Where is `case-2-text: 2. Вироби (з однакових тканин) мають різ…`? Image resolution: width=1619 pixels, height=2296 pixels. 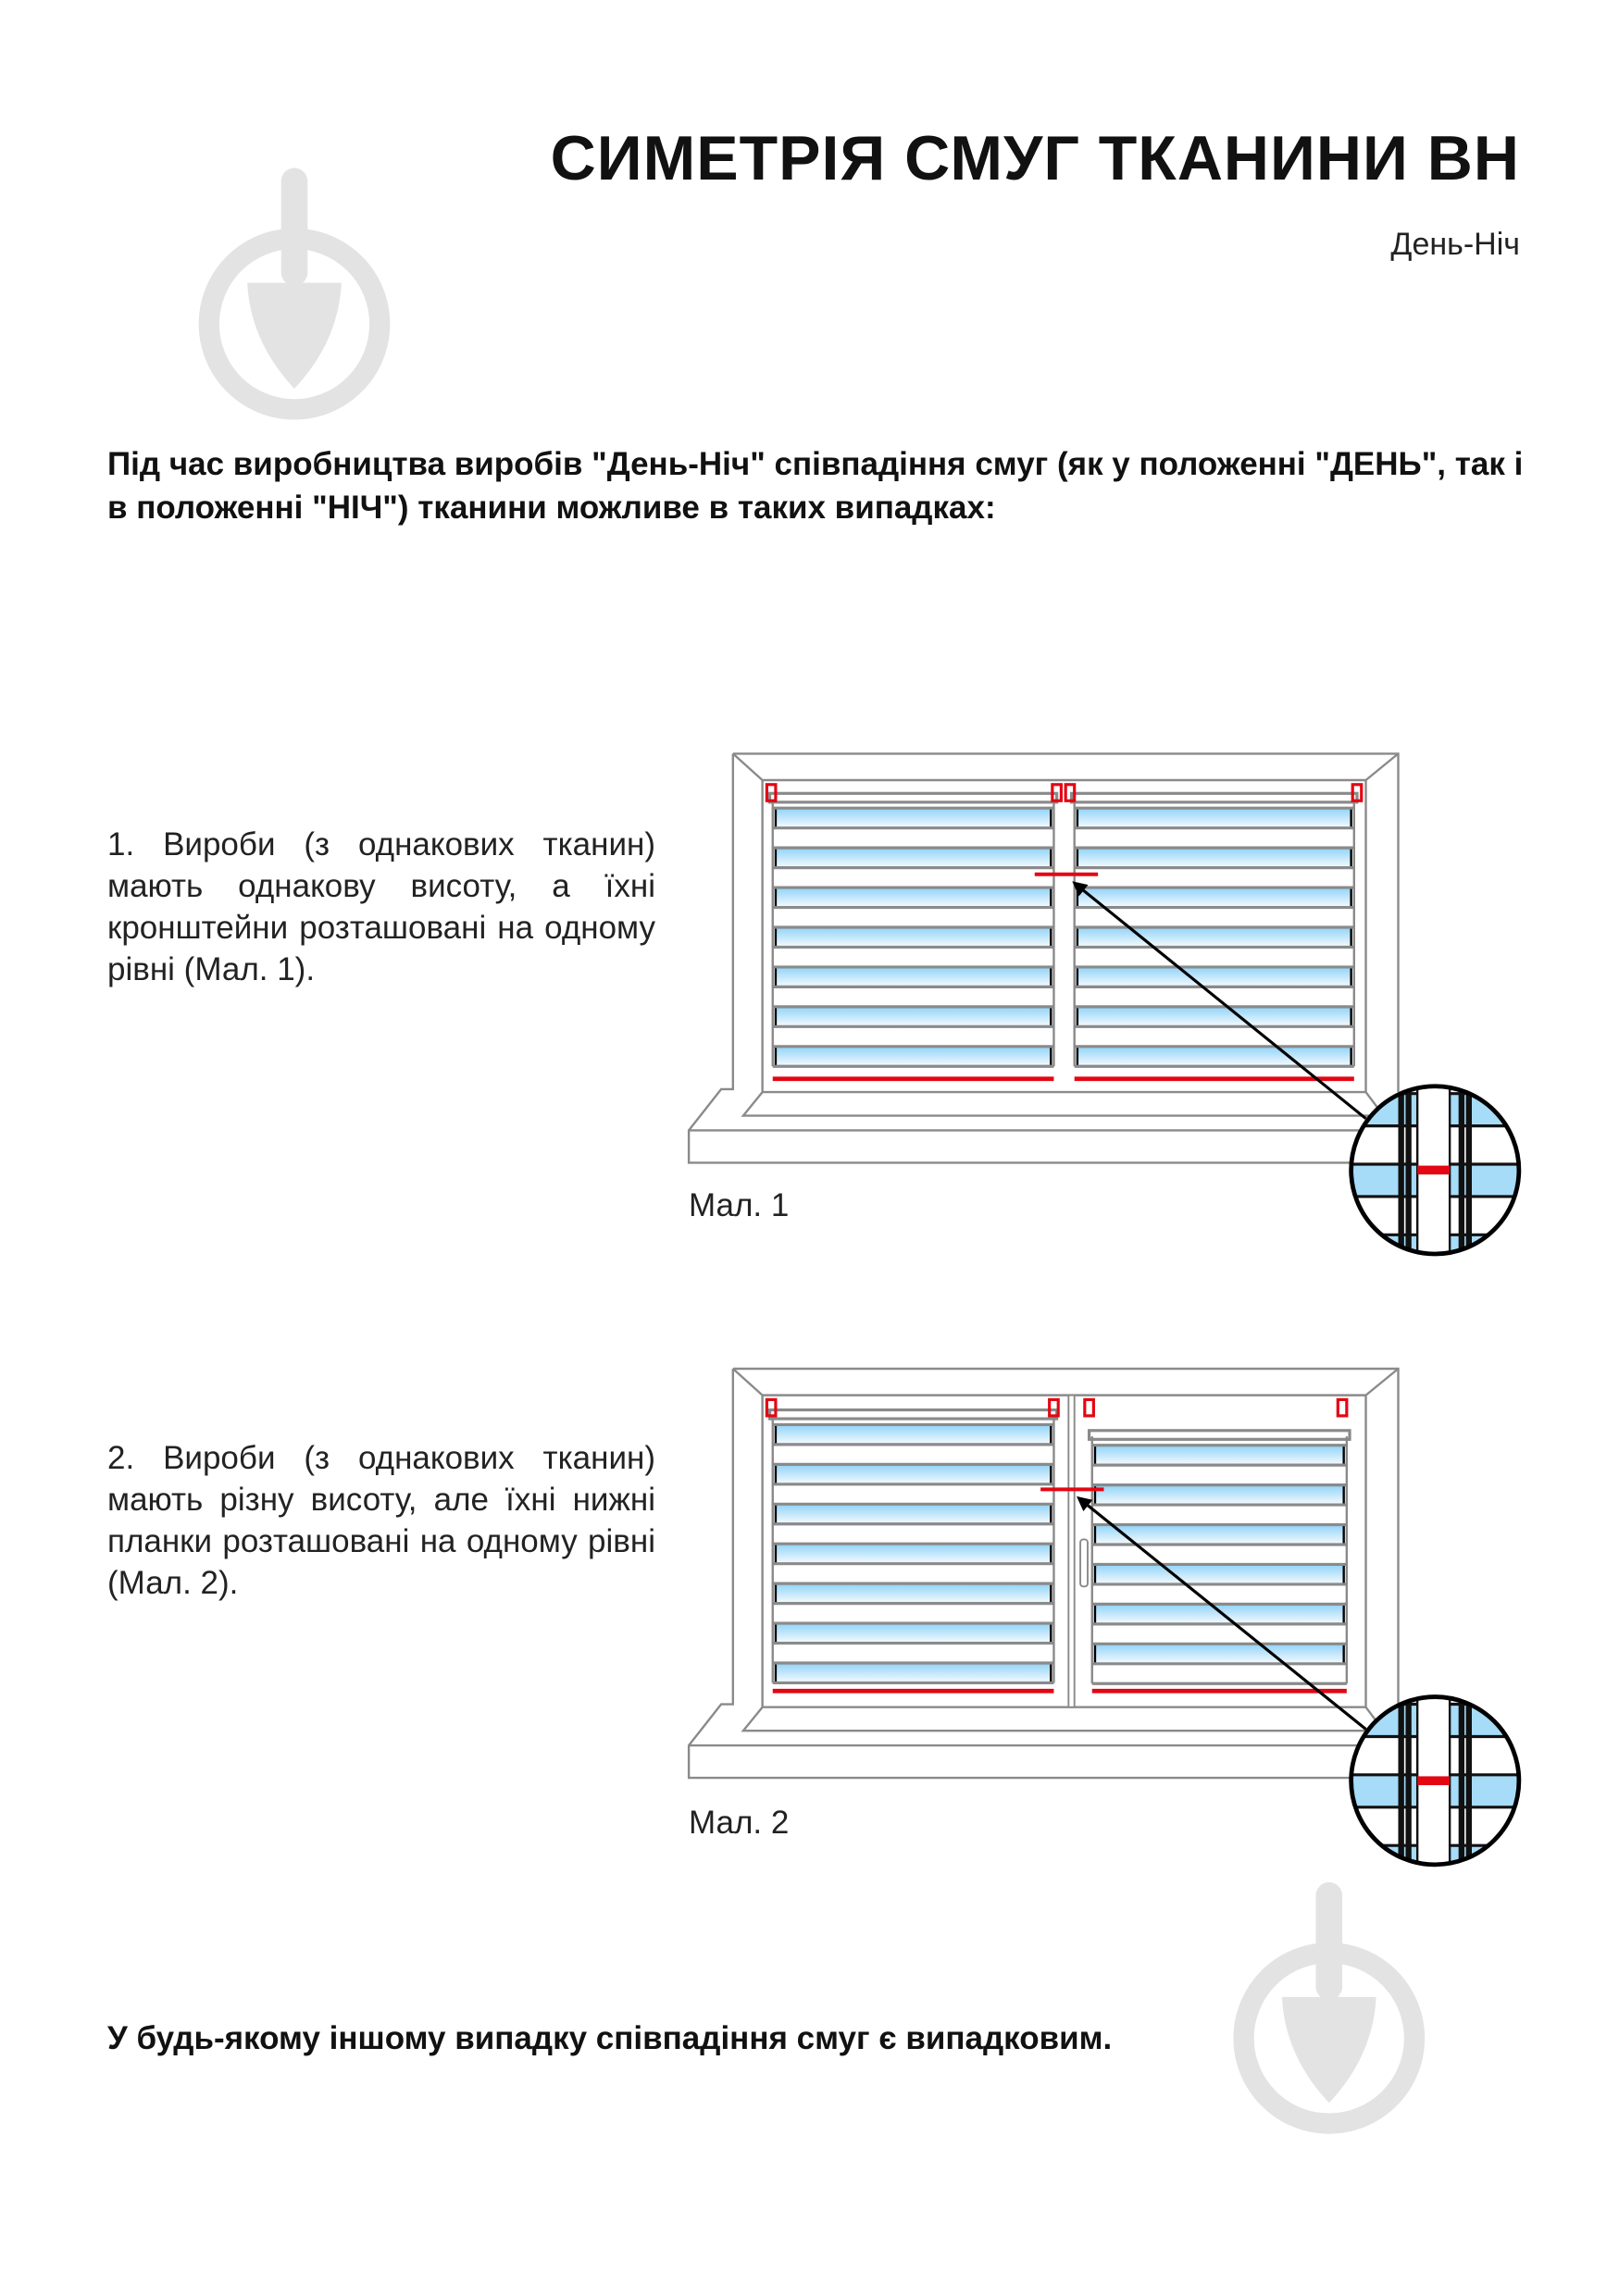 case-2-text: 2. Вироби (з однакових тканин) мають різ… is located at coordinates (381, 1521).